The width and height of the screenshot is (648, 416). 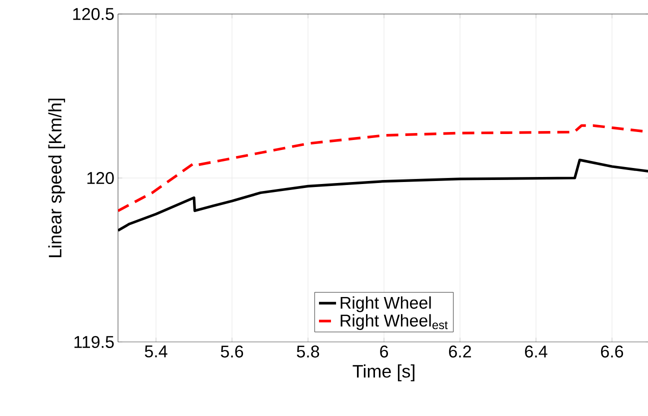 What do you see at coordinates (57, 178) in the screenshot?
I see `y-axis-title: Linear speed [Km/h]` at bounding box center [57, 178].